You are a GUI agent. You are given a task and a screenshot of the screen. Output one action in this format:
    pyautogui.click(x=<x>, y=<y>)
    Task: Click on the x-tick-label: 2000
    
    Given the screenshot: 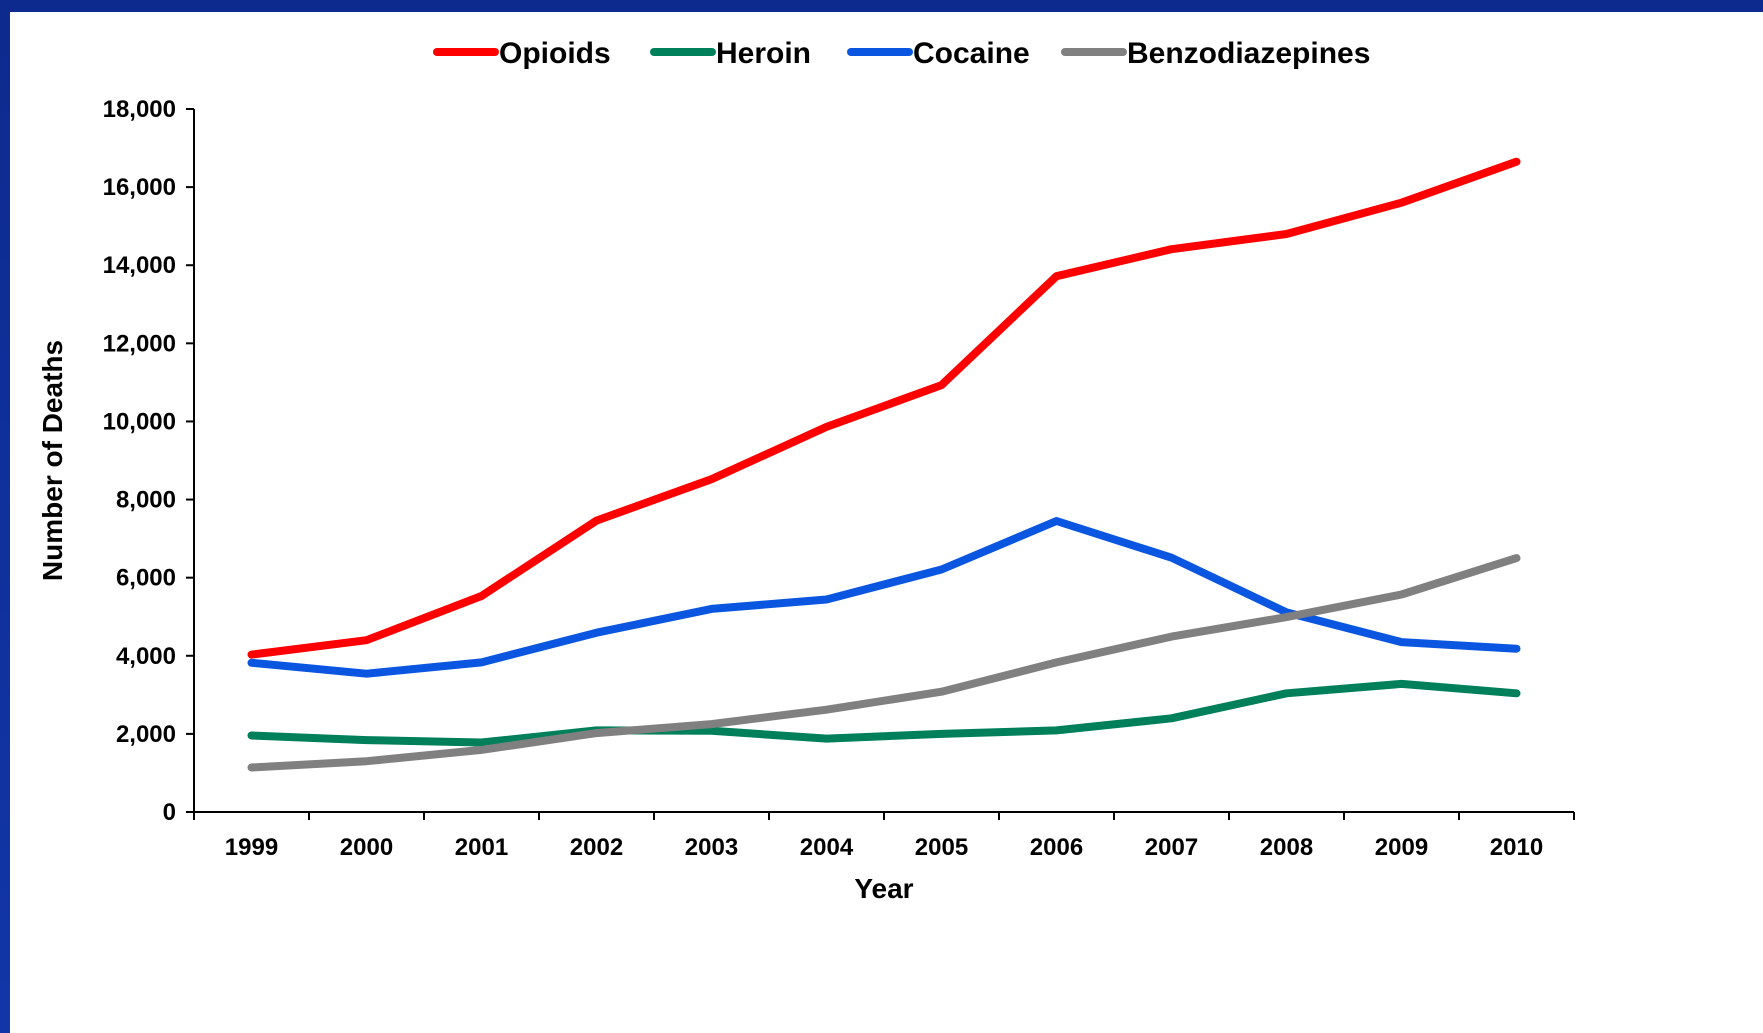 What is the action you would take?
    pyautogui.click(x=366, y=847)
    